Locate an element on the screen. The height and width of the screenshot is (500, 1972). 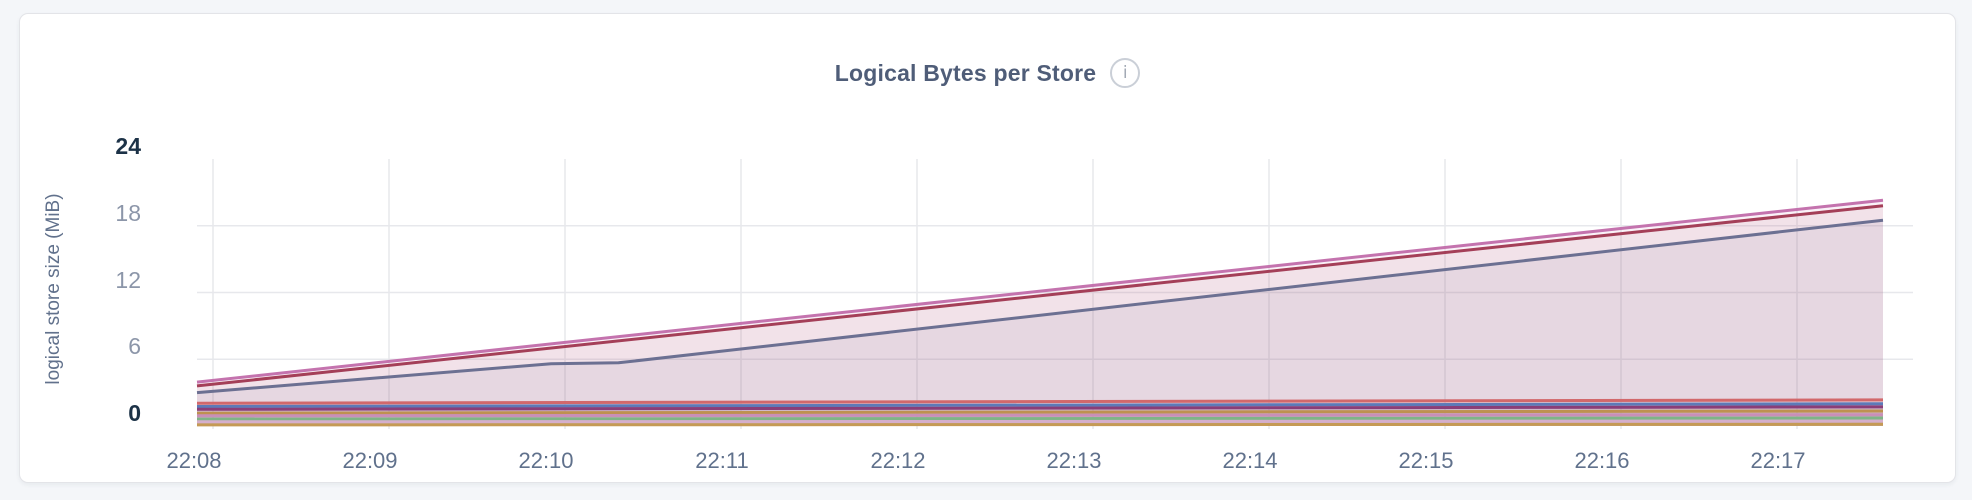
chart-header: Logical Bytes per Store i is located at coordinates (987, 73).